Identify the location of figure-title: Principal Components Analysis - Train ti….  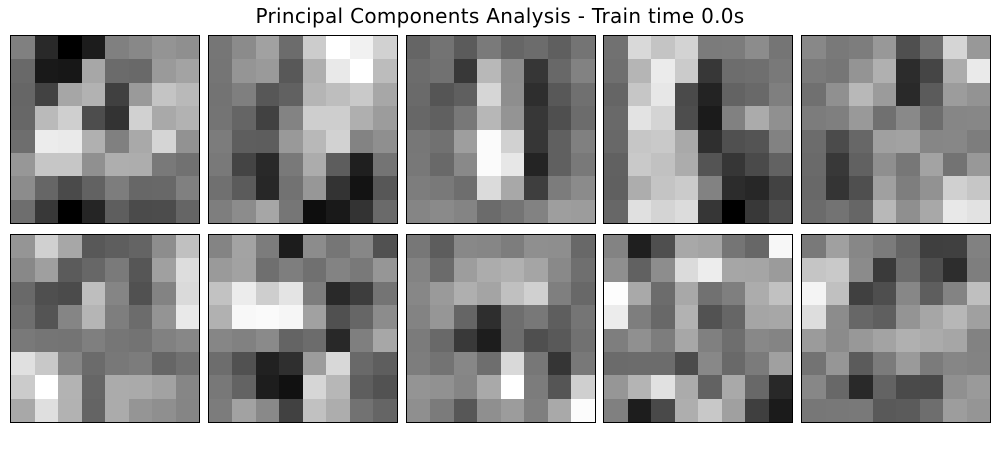
(500, 16).